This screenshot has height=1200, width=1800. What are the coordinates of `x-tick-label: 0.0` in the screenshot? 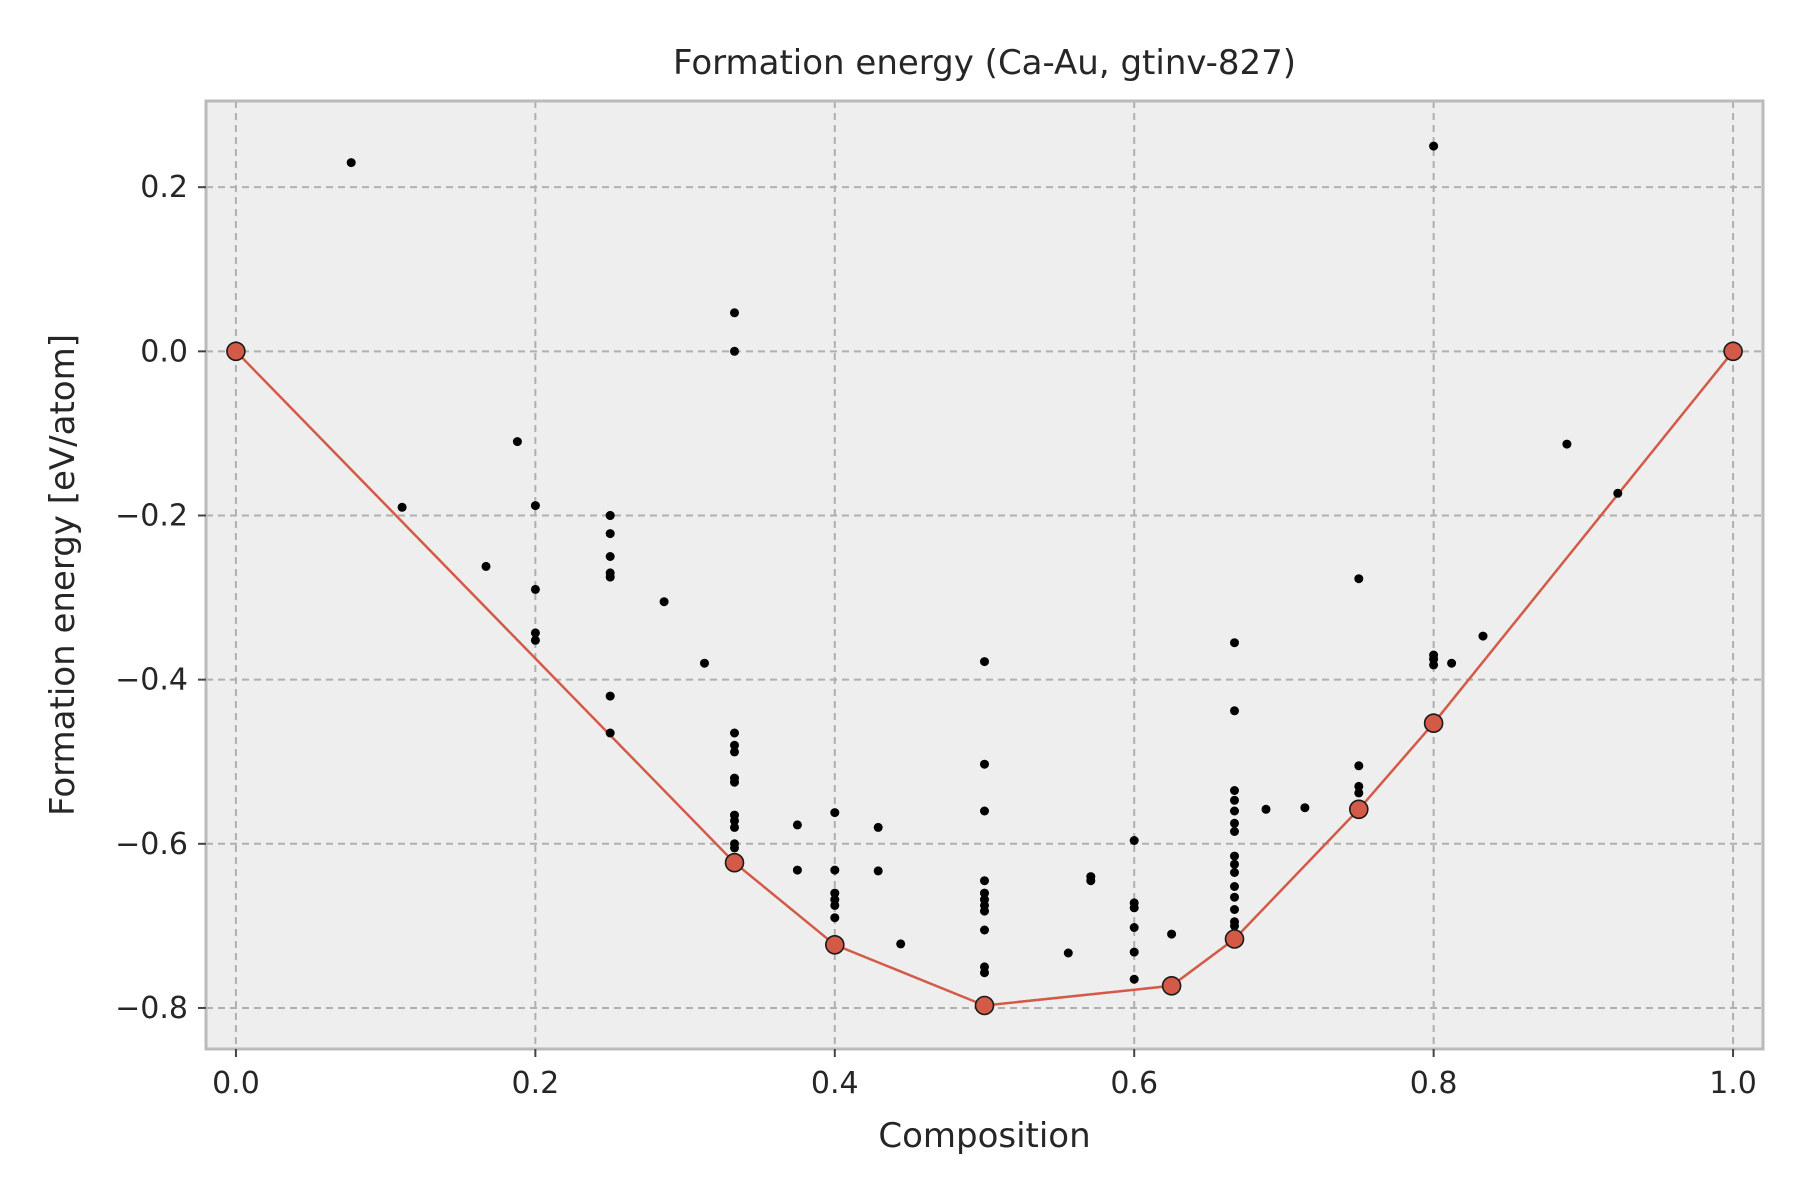 It's located at (236, 1083).